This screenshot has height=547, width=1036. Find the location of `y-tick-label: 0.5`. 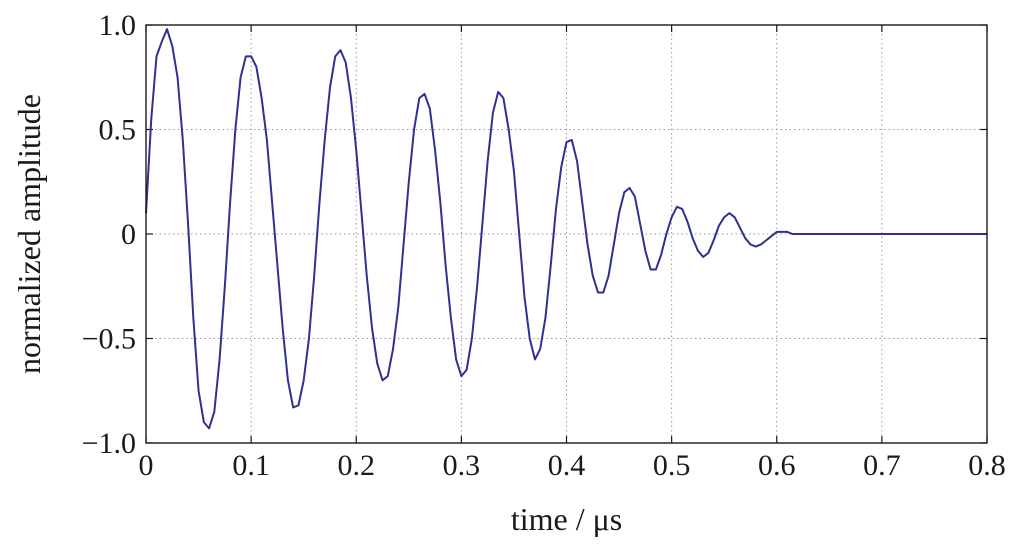

y-tick-label: 0.5 is located at coordinates (118, 130).